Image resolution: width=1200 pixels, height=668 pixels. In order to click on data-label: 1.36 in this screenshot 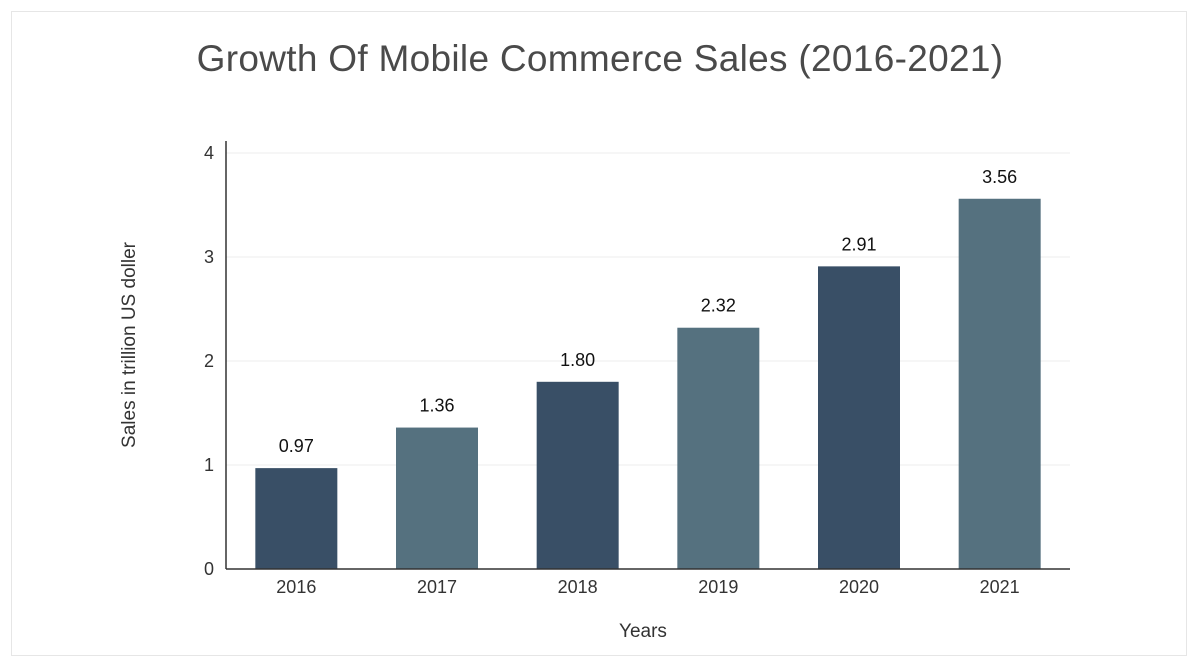, I will do `click(436, 406)`.